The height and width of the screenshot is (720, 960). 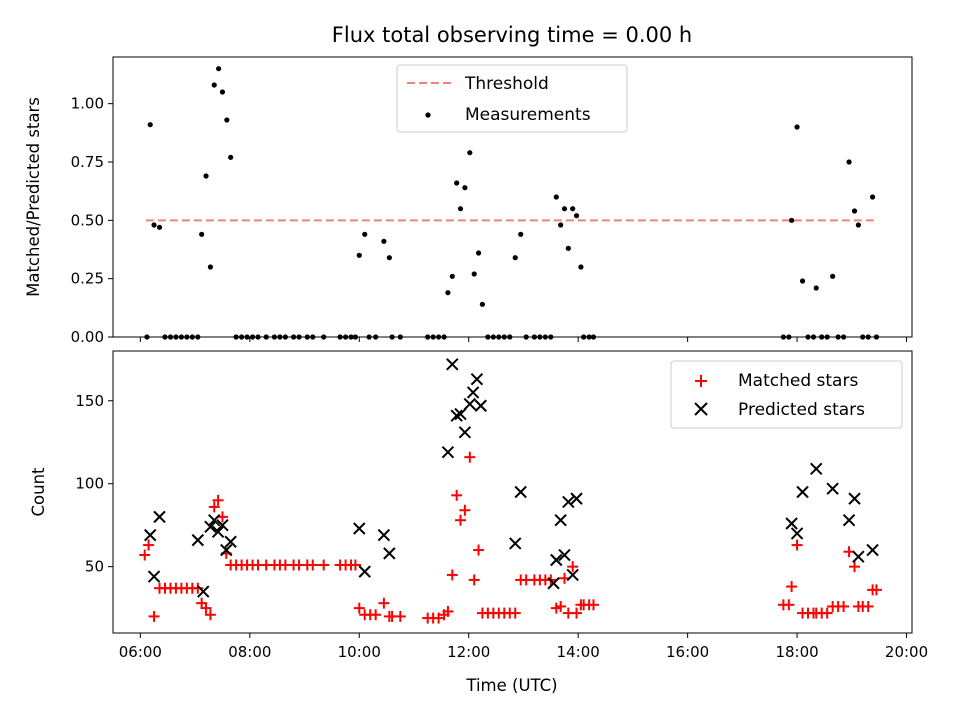 I want to click on top-y-tick-label: 0.25, so click(x=87, y=279).